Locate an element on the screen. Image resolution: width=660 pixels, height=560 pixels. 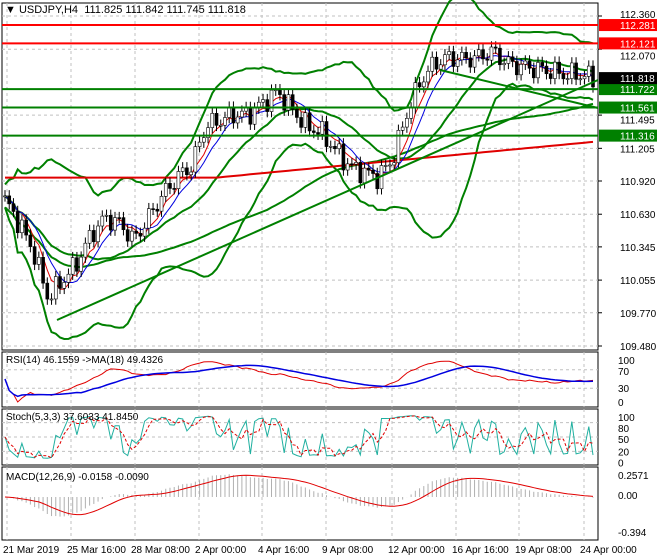
level-tag-label: 112.121 is located at coordinates (638, 44).